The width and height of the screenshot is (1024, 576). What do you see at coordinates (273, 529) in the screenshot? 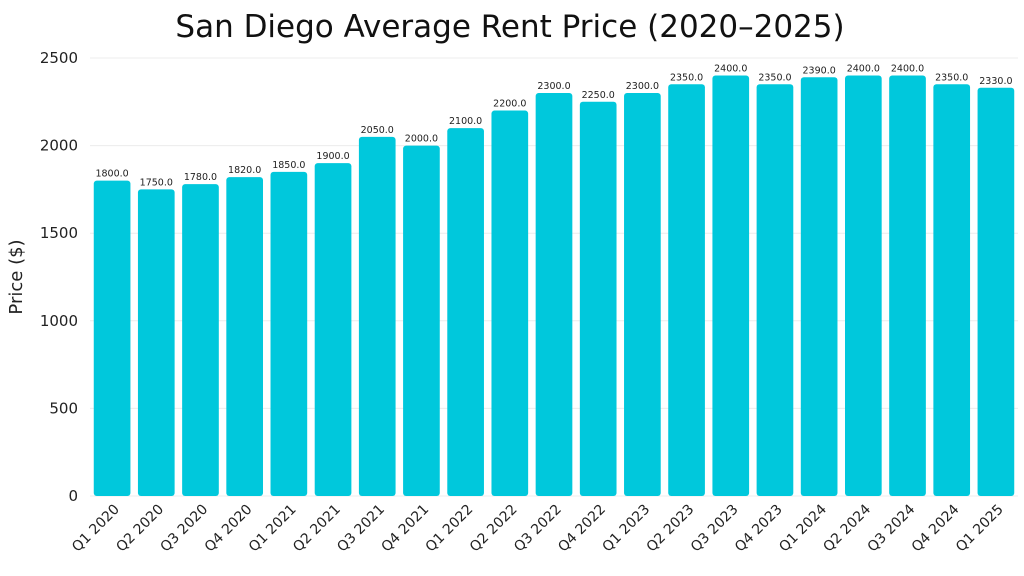
I see `x-tick-label: Q1 2021` at bounding box center [273, 529].